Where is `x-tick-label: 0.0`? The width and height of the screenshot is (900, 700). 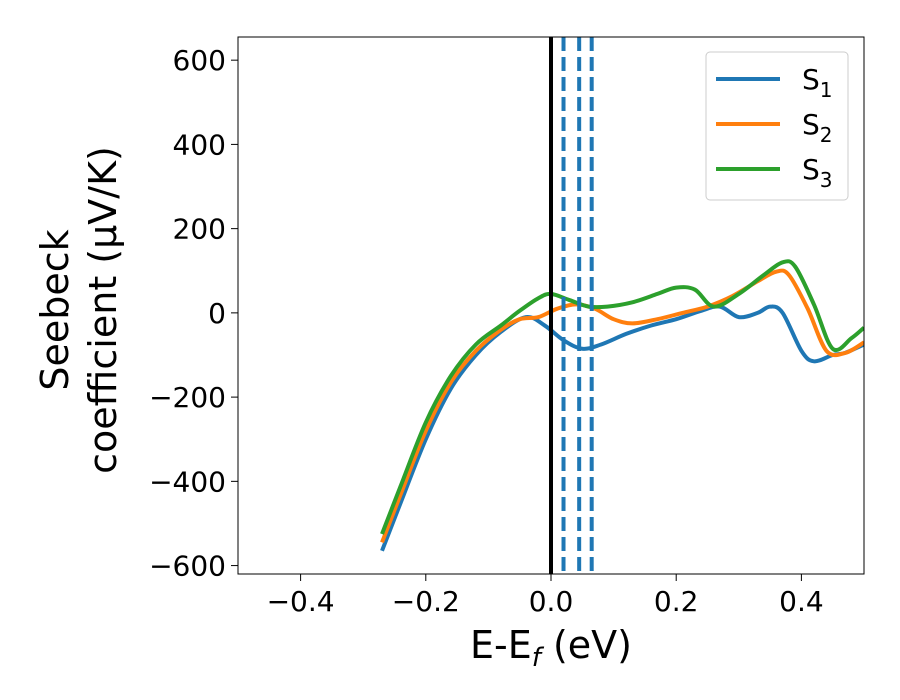
x-tick-label: 0.0 is located at coordinates (551, 601).